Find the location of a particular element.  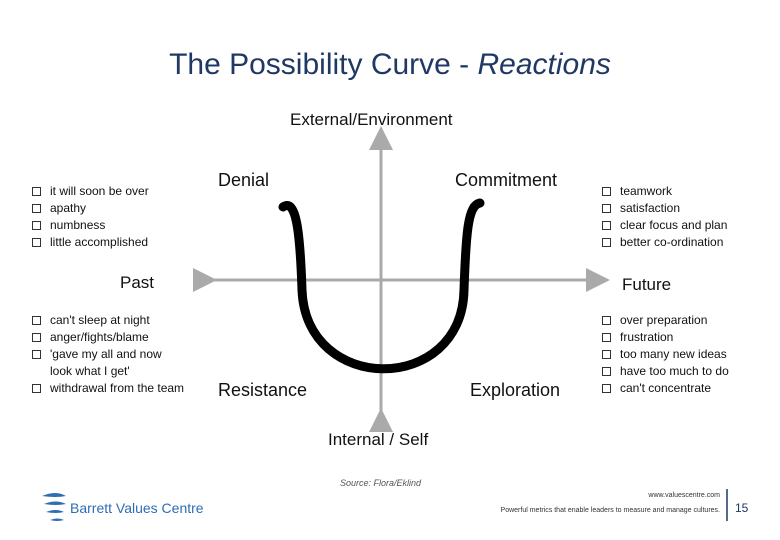

title-main: The Possibility Curve - is located at coordinates (323, 64).